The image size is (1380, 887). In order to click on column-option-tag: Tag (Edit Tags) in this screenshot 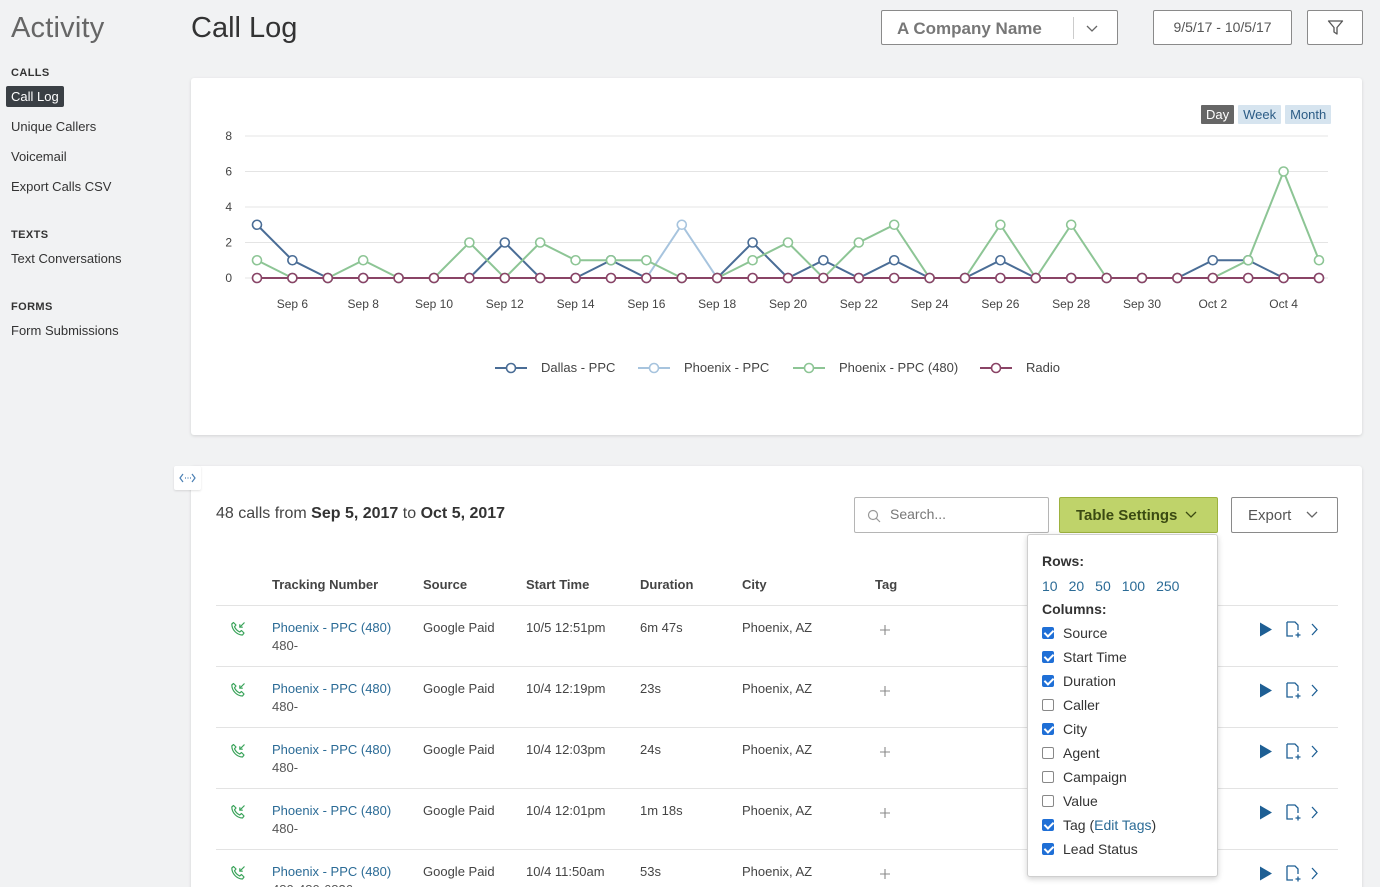, I will do `click(1099, 825)`.